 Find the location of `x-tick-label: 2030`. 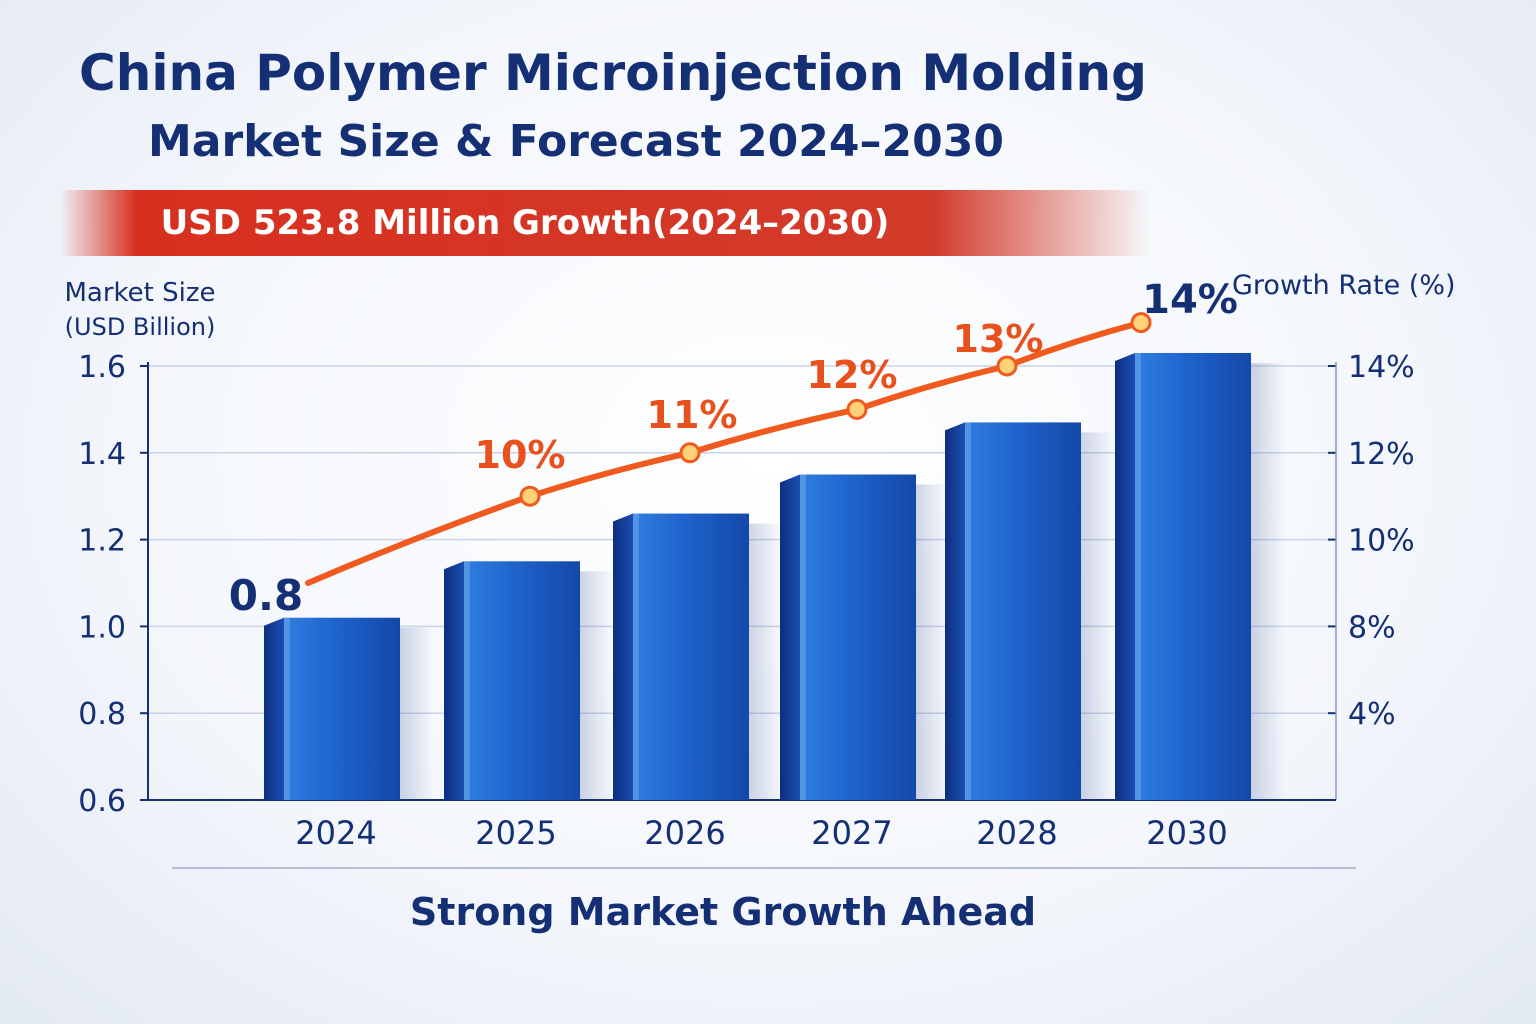

x-tick-label: 2030 is located at coordinates (1186, 833).